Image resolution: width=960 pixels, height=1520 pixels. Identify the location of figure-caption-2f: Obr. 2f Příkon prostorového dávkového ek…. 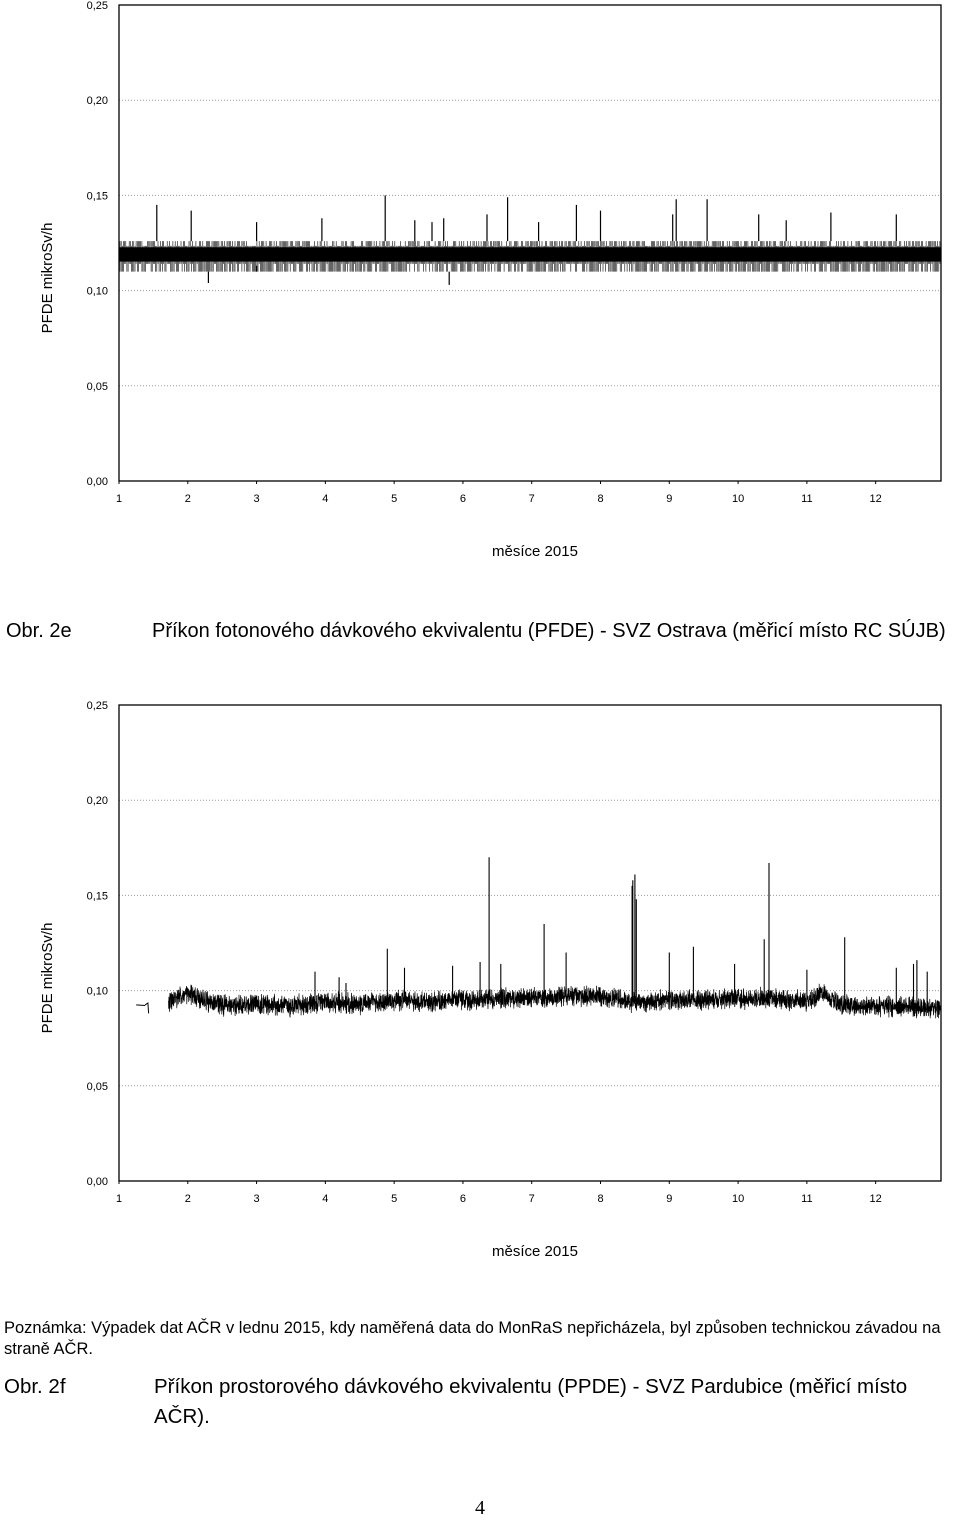
(480, 1402).